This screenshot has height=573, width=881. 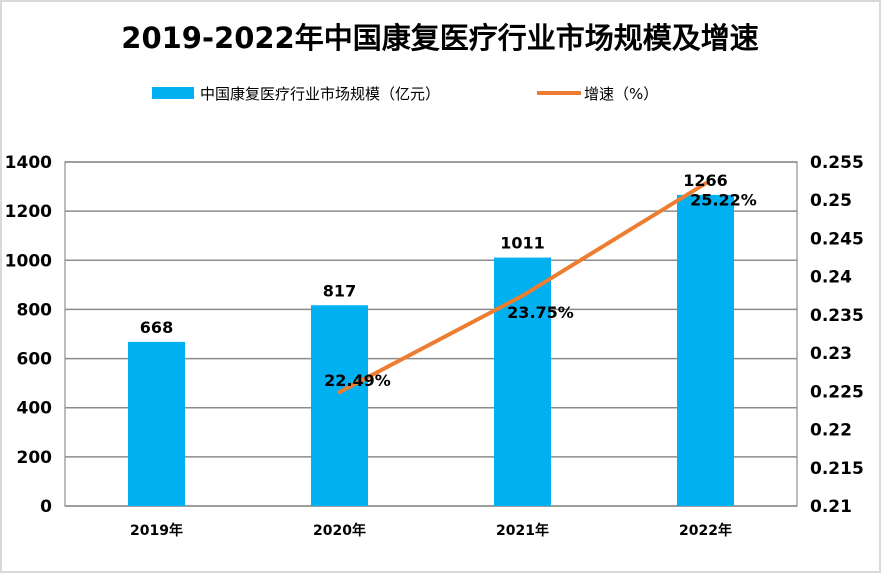 I want to click on x-tick-label: 2022年, so click(x=705, y=530).